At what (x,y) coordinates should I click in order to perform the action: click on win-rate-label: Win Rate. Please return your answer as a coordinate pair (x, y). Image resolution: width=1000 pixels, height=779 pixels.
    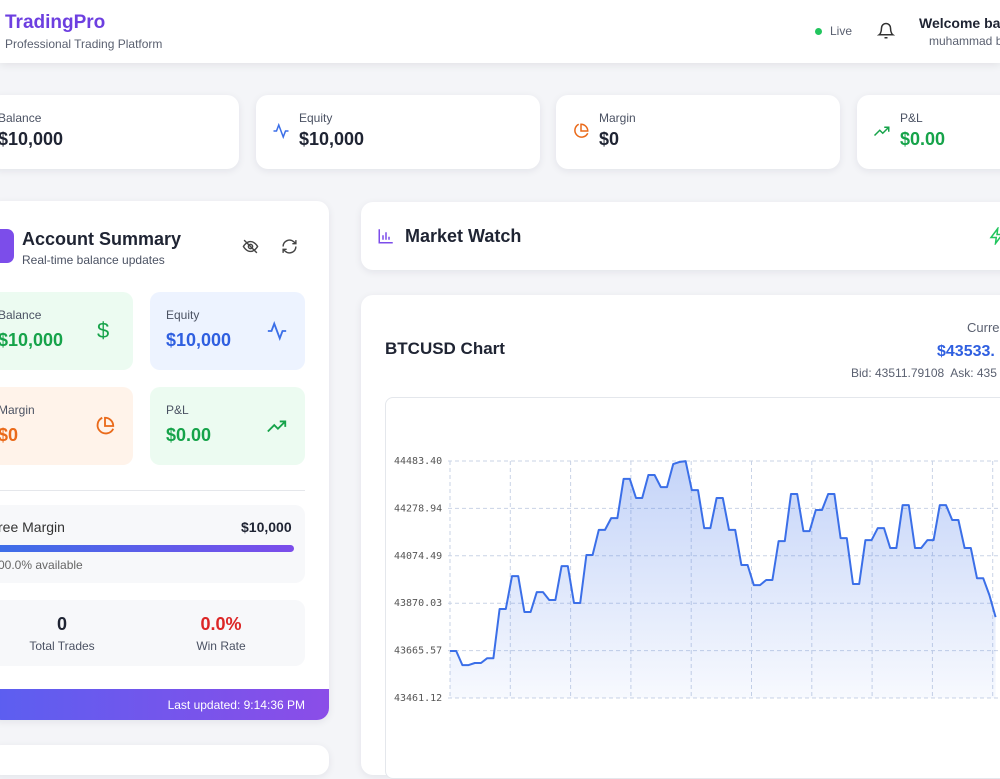
    Looking at the image, I should click on (221, 646).